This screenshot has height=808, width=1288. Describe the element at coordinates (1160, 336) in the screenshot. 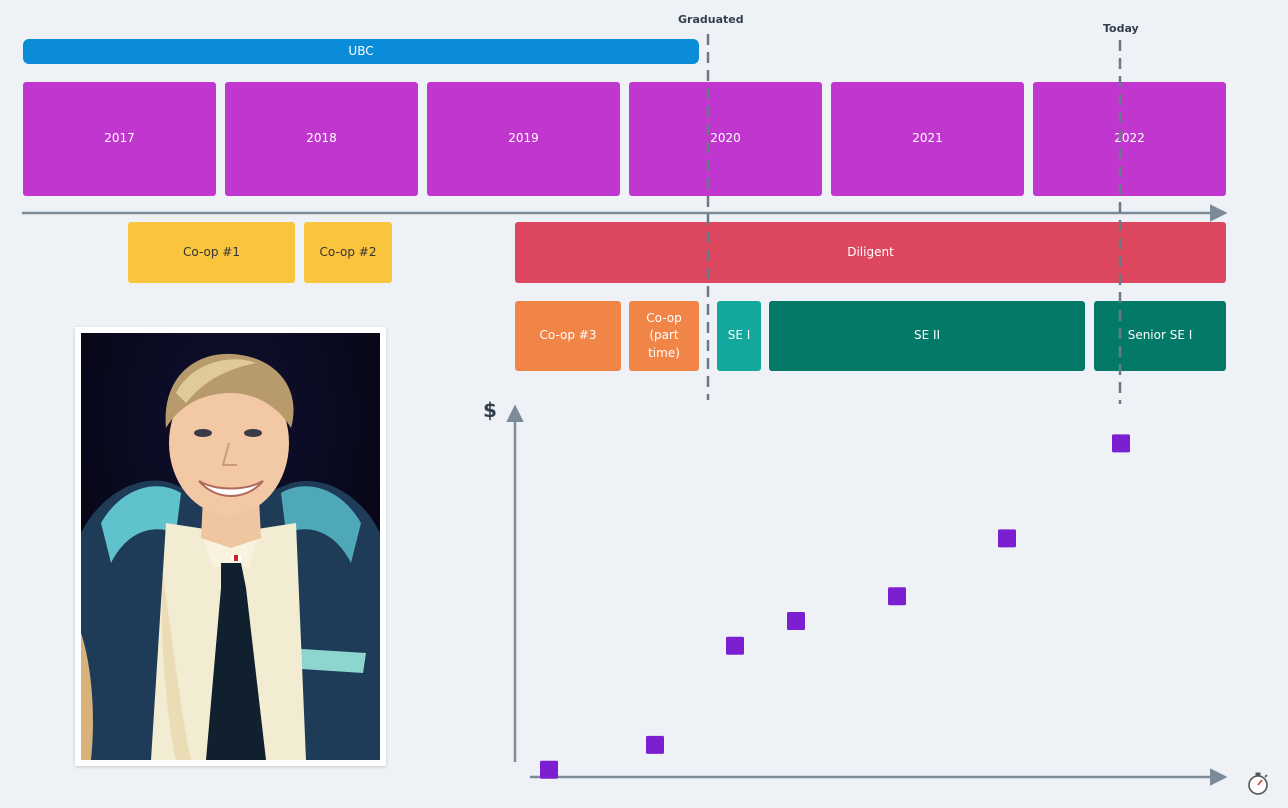

I see `senior-se1-box: Senior SE I` at that location.